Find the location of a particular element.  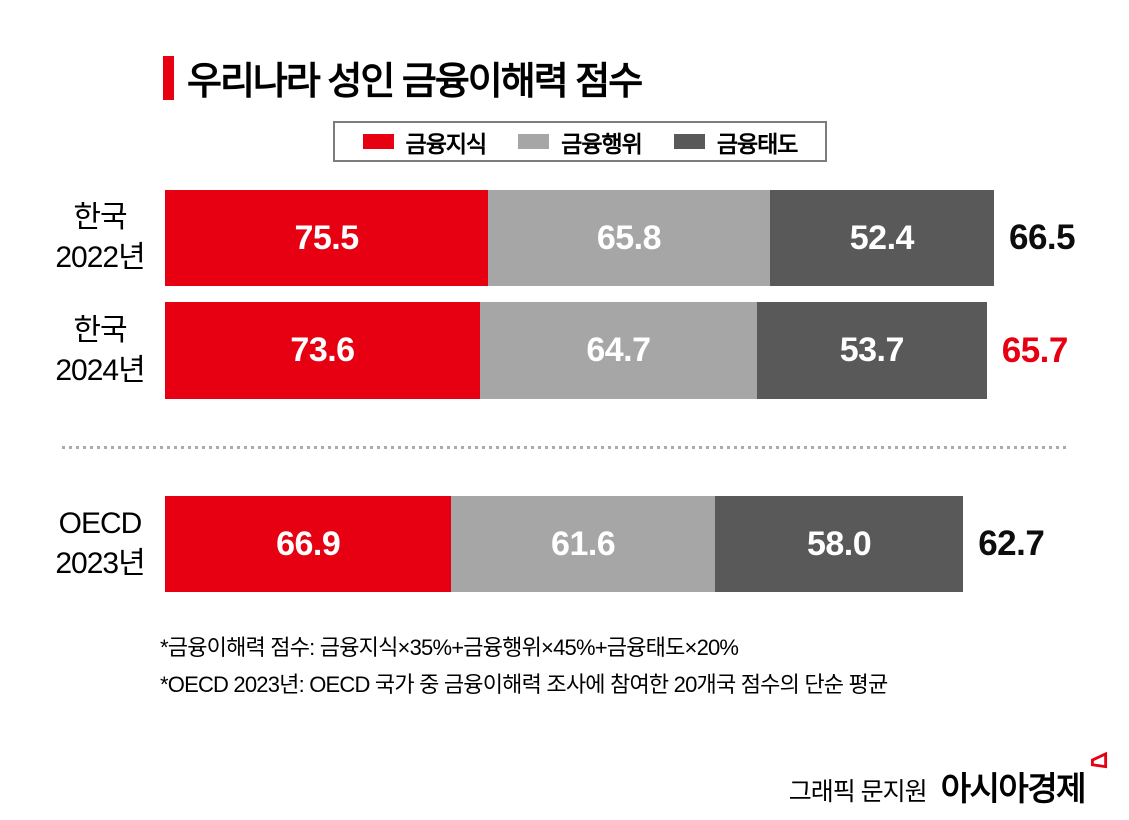

bar-segment-behavior: 64.7 is located at coordinates (618, 350).